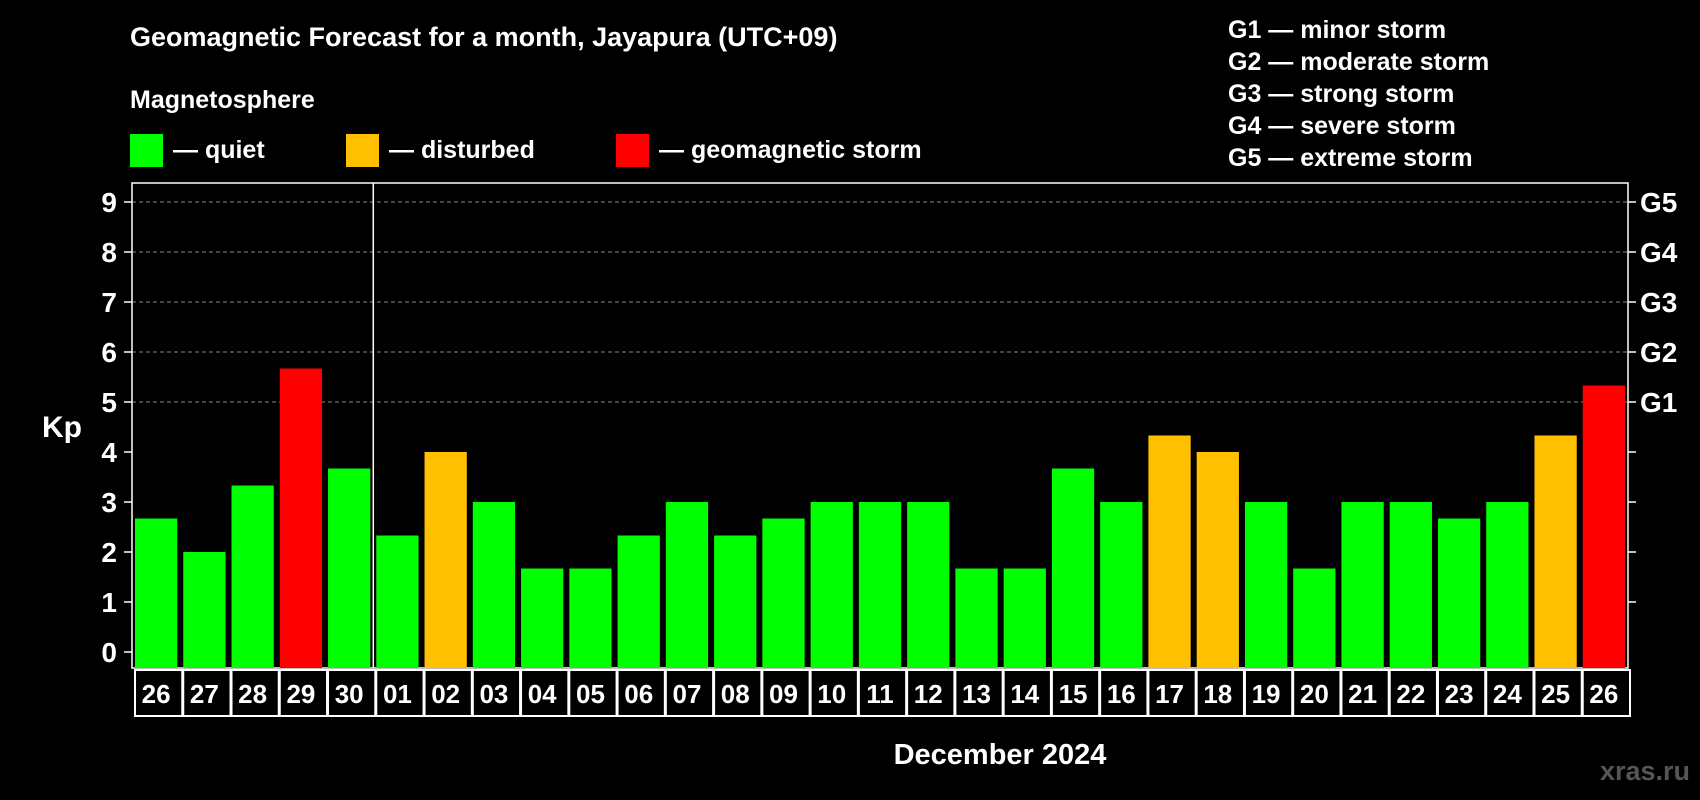 Image resolution: width=1700 pixels, height=800 pixels. Describe the element at coordinates (928, 694) in the screenshot. I see `x-tick-label: 12` at that location.